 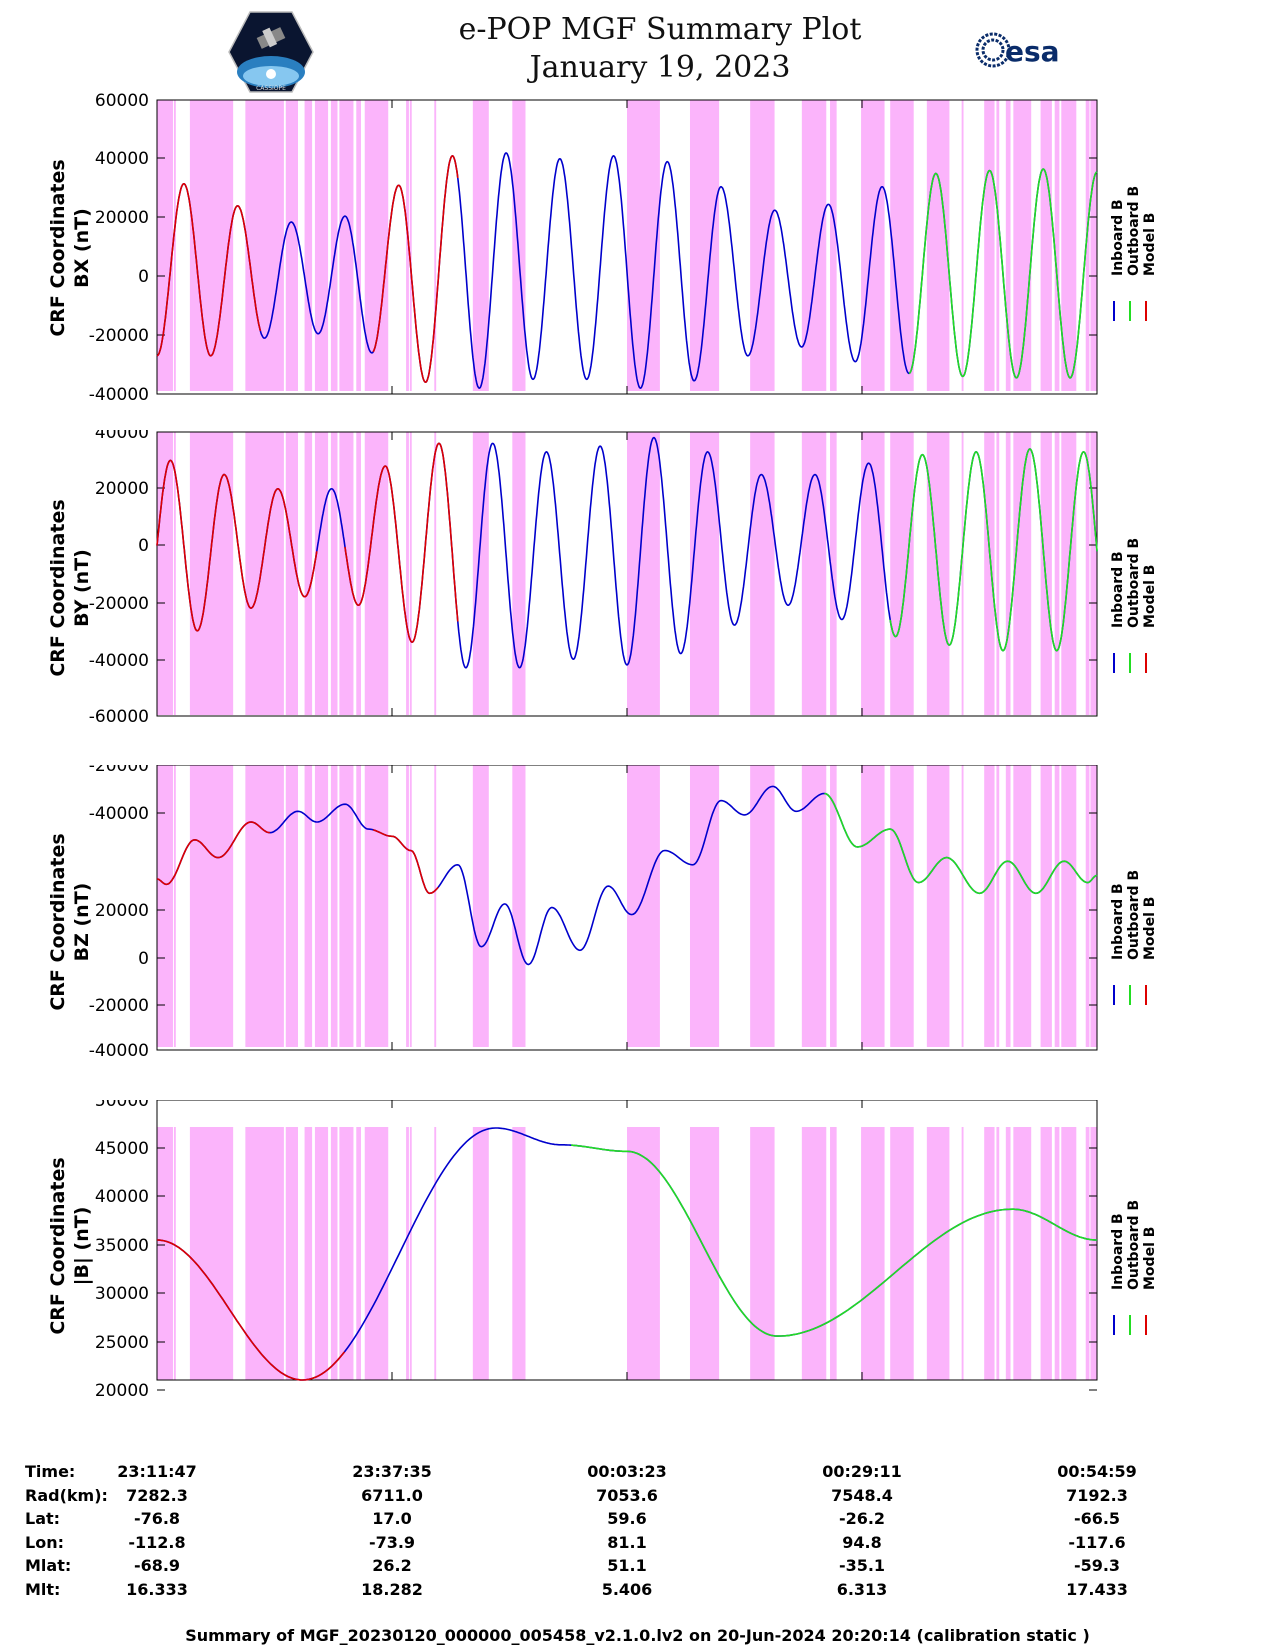 I want to click on ephemeris-row: Mlat: -68.9 26.2 51.1 -35.1 -59.3, so click(x=637, y=1568).